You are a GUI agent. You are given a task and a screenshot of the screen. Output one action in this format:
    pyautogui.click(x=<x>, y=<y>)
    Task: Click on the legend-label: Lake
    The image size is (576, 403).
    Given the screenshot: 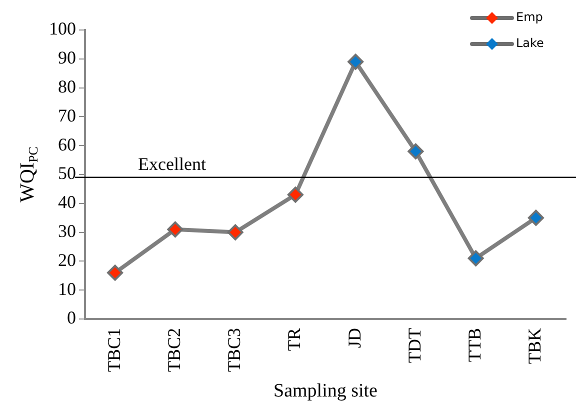 What is the action you would take?
    pyautogui.click(x=530, y=43)
    